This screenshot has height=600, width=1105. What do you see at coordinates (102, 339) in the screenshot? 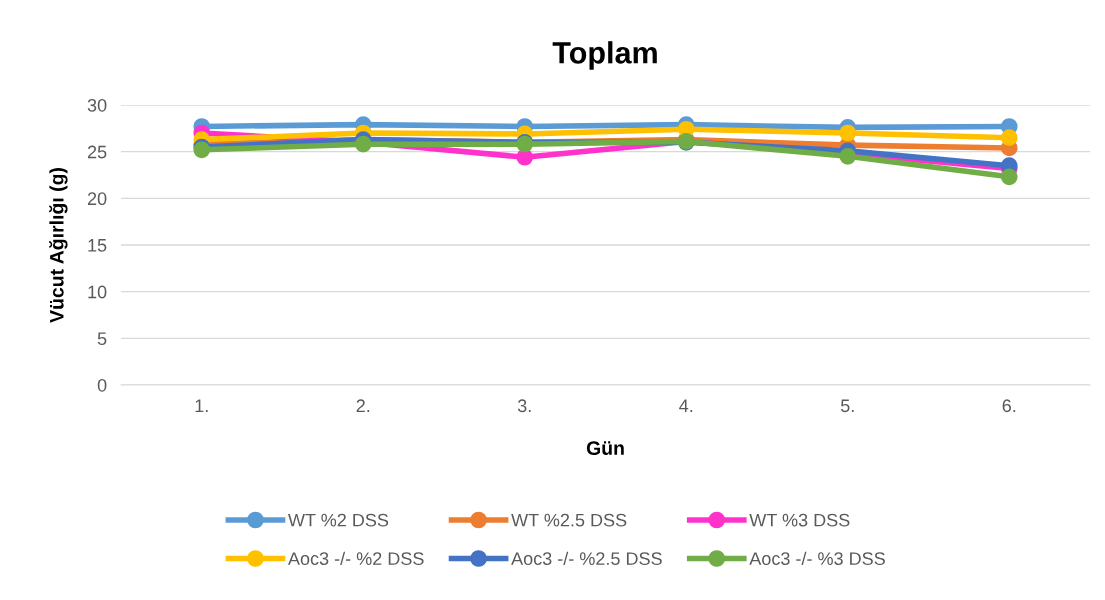
I see `y-tick-label: 5` at bounding box center [102, 339].